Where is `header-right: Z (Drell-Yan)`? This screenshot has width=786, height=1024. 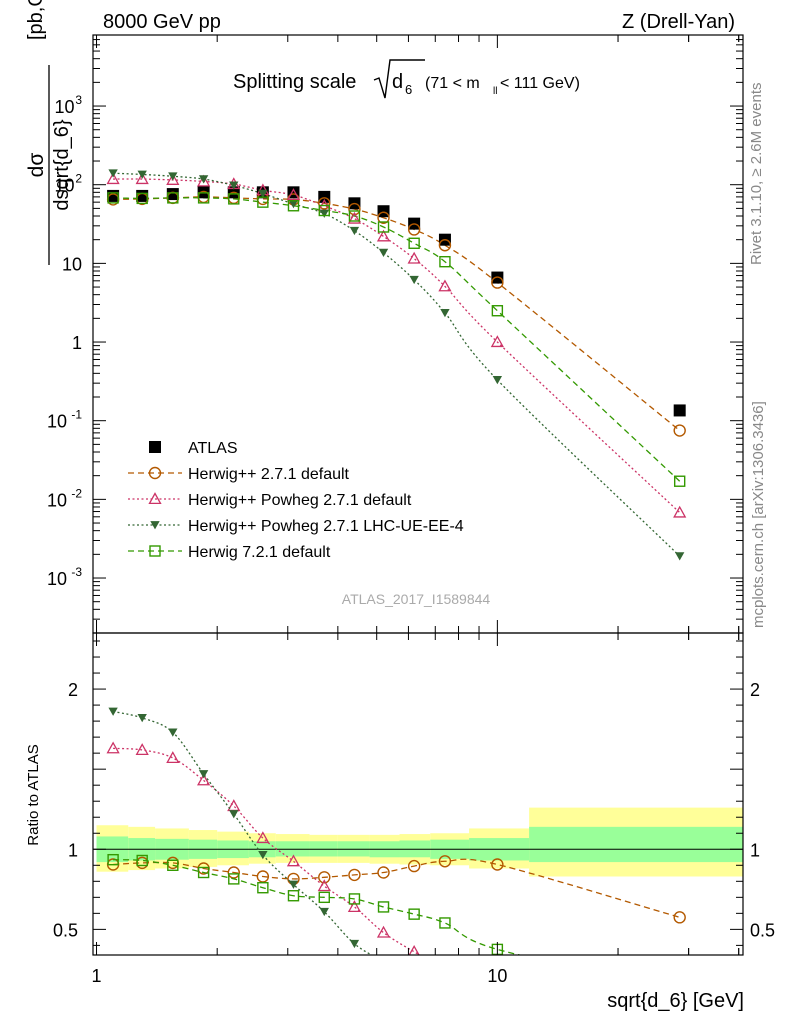
header-right: Z (Drell-Yan) is located at coordinates (678, 22).